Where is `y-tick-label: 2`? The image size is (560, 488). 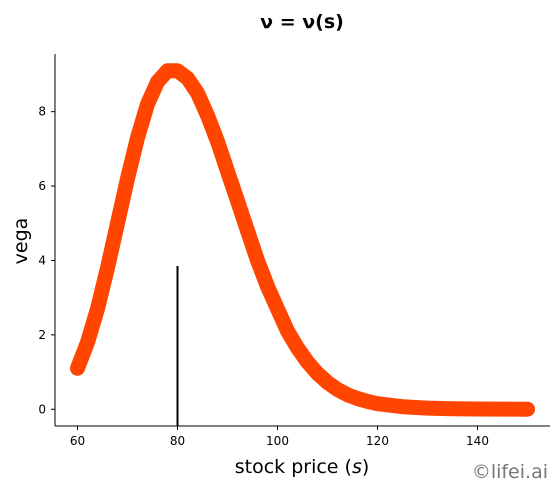 y-tick-label: 2 is located at coordinates (42, 335).